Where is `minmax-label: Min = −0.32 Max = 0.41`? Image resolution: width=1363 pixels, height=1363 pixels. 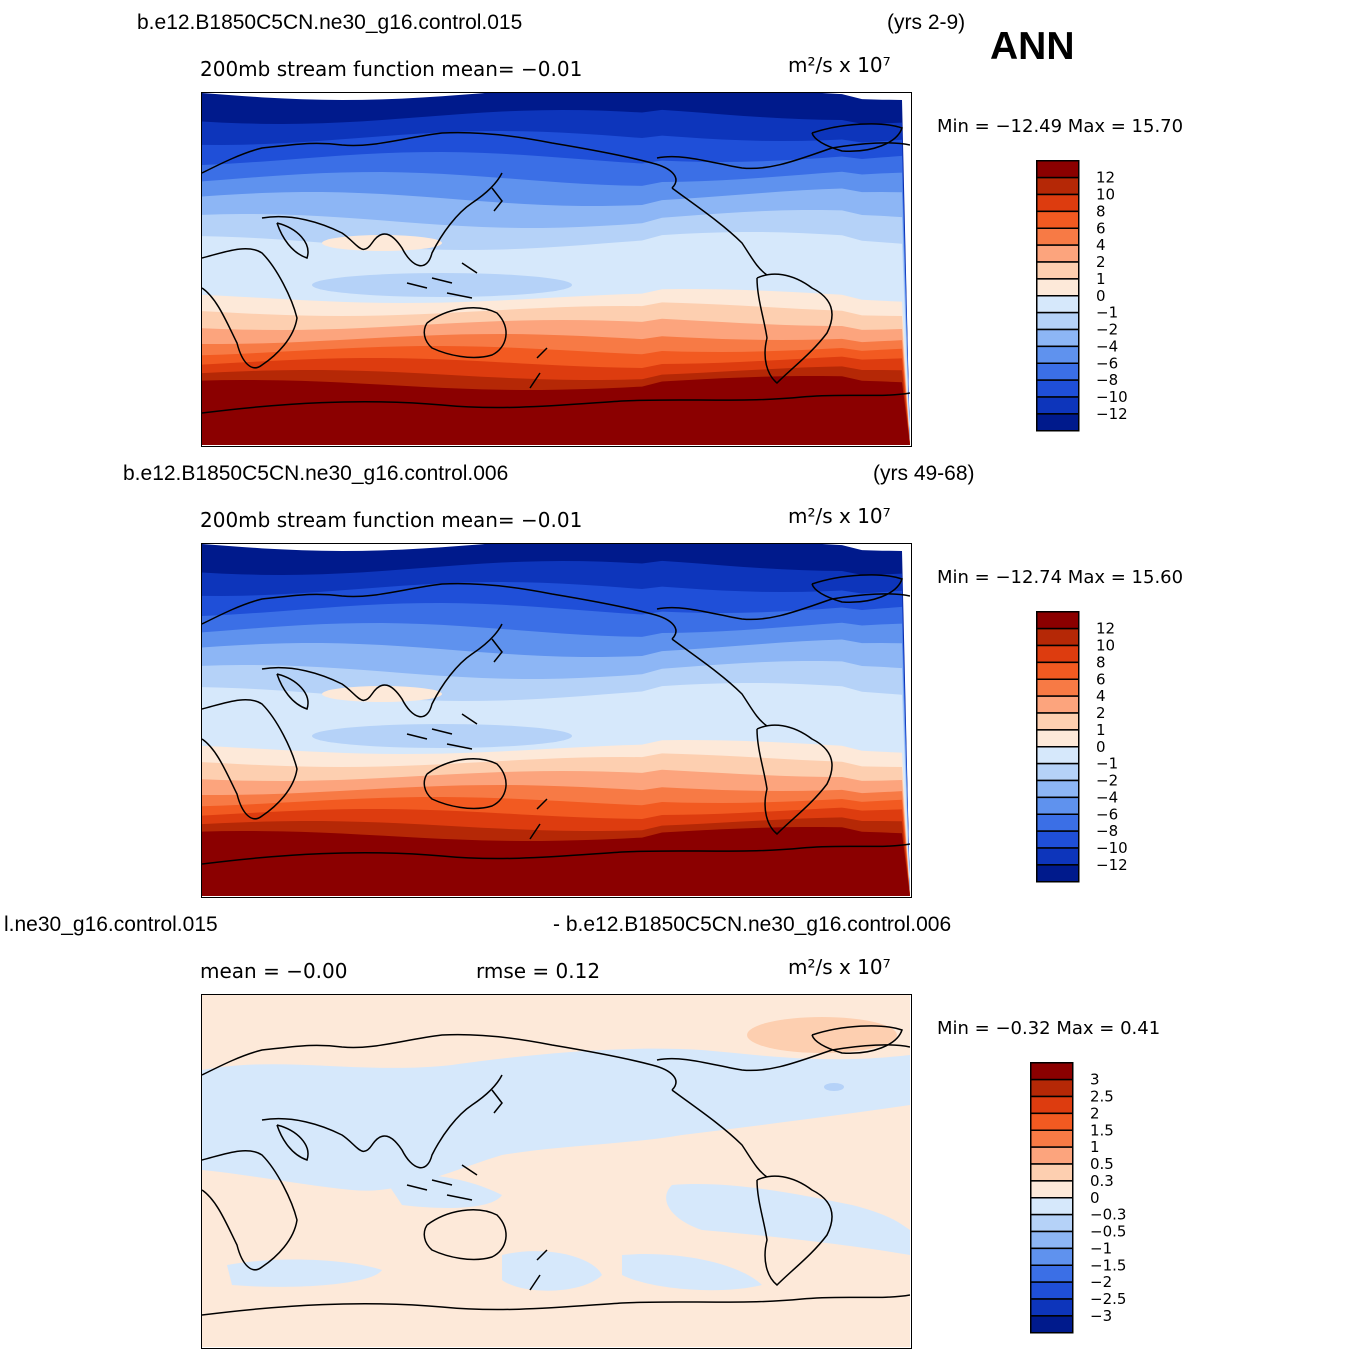
minmax-label: Min = −0.32 Max = 0.41 is located at coordinates (1049, 1028).